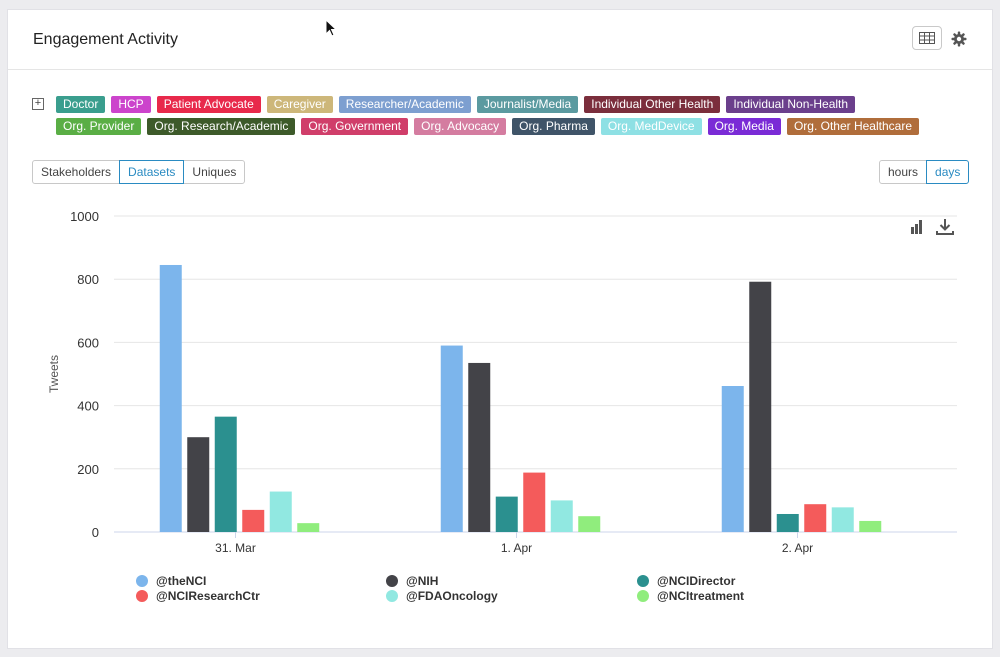 This screenshot has height=657, width=1000. What do you see at coordinates (527, 104) in the screenshot?
I see `tag-journalist-media: Journalist/Media` at bounding box center [527, 104].